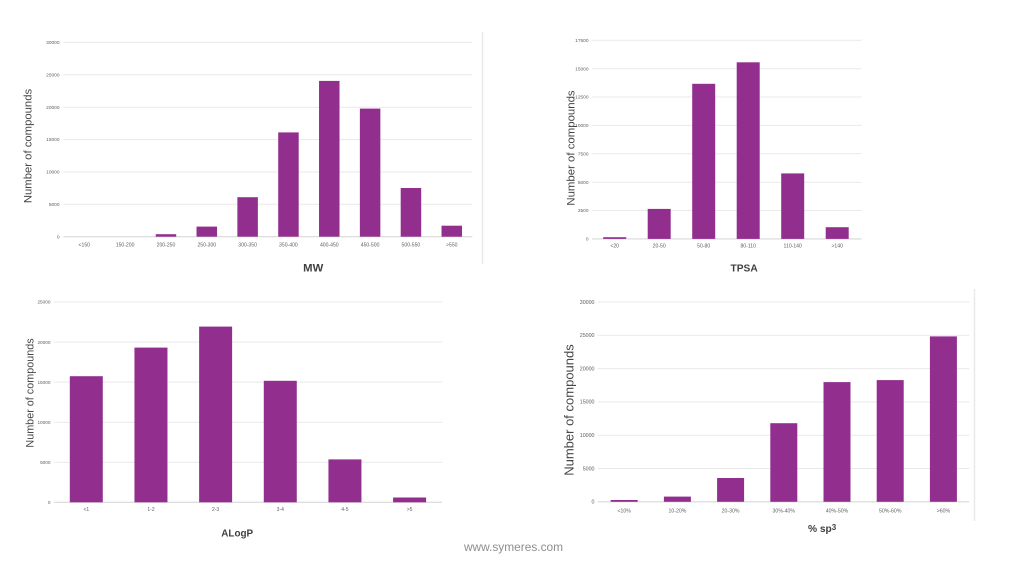 The image size is (1024, 575). What do you see at coordinates (837, 511) in the screenshot?
I see `svg-text: 40%-50%` at bounding box center [837, 511].